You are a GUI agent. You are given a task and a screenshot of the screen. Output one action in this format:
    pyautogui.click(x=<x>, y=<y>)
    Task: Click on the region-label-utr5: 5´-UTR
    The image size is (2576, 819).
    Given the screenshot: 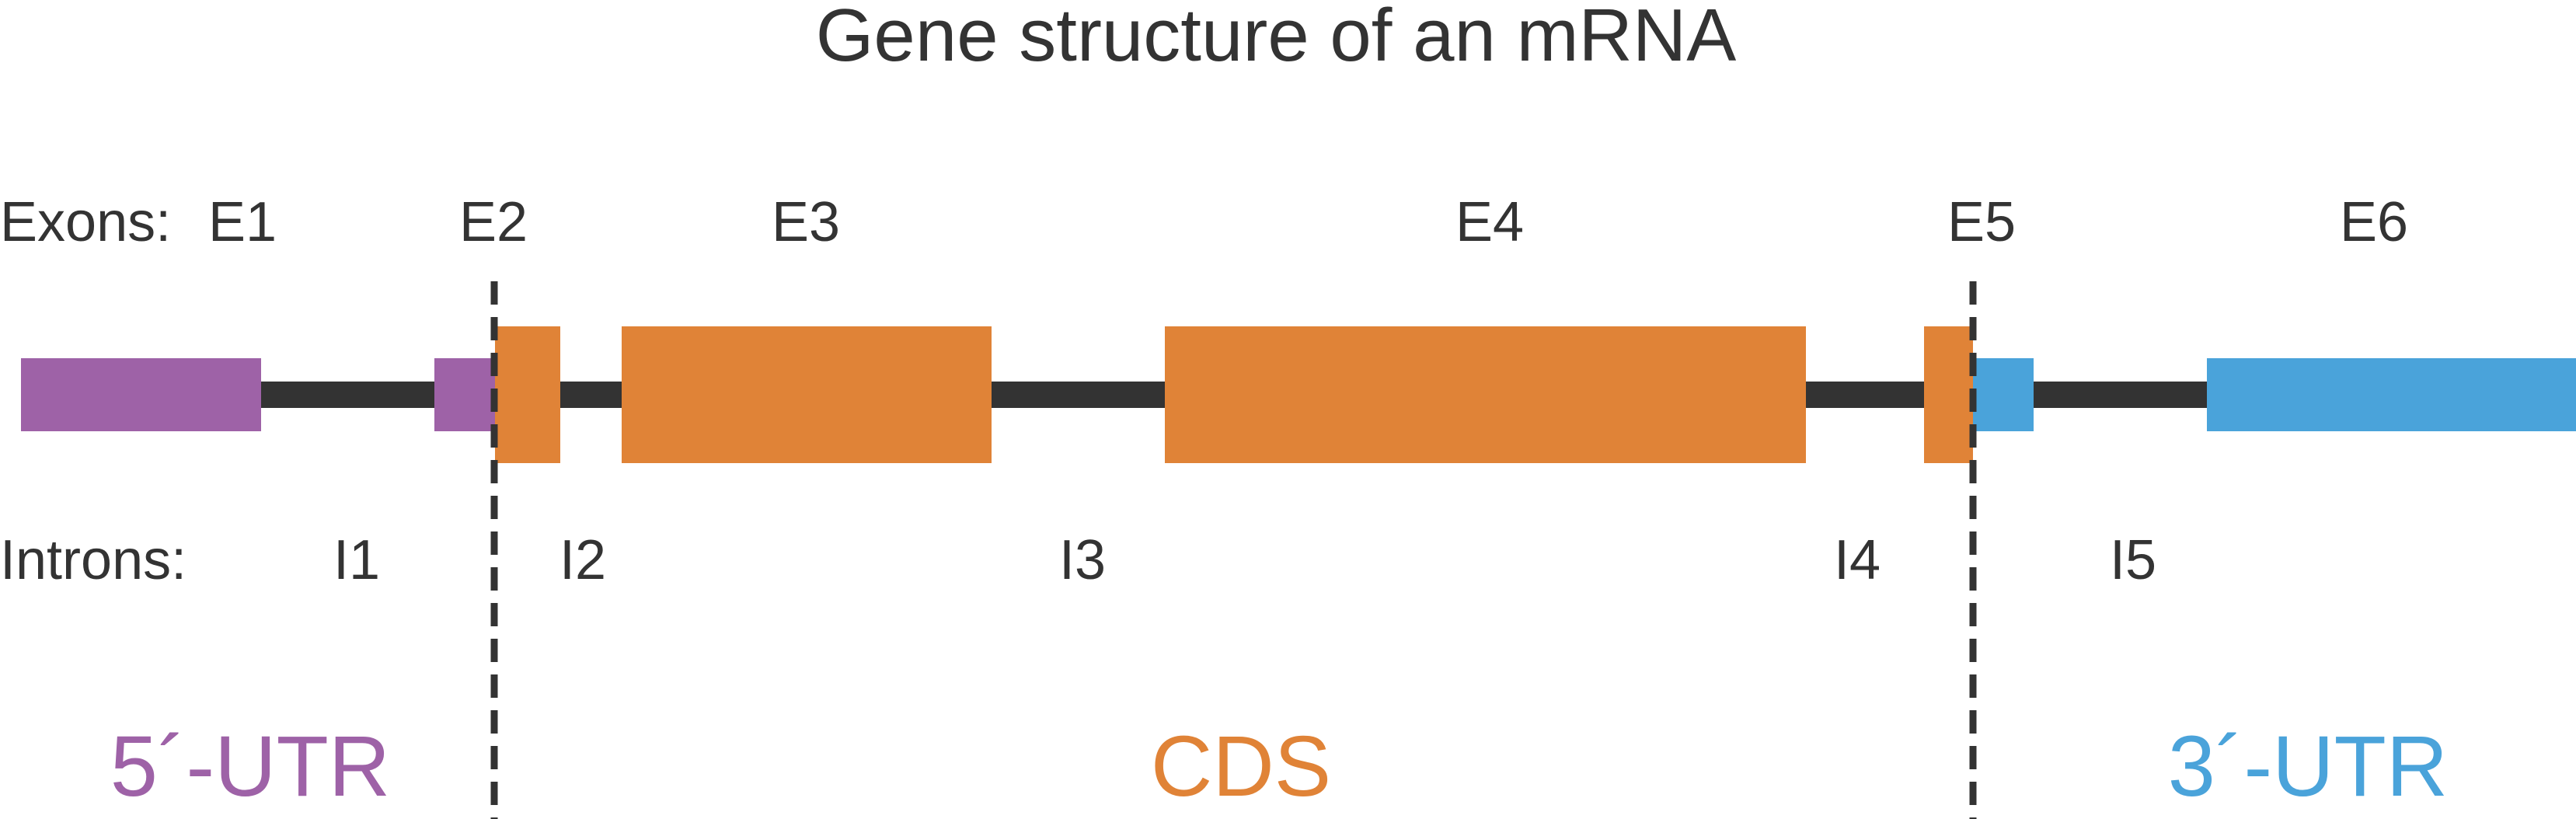 What is the action you would take?
    pyautogui.click(x=251, y=767)
    